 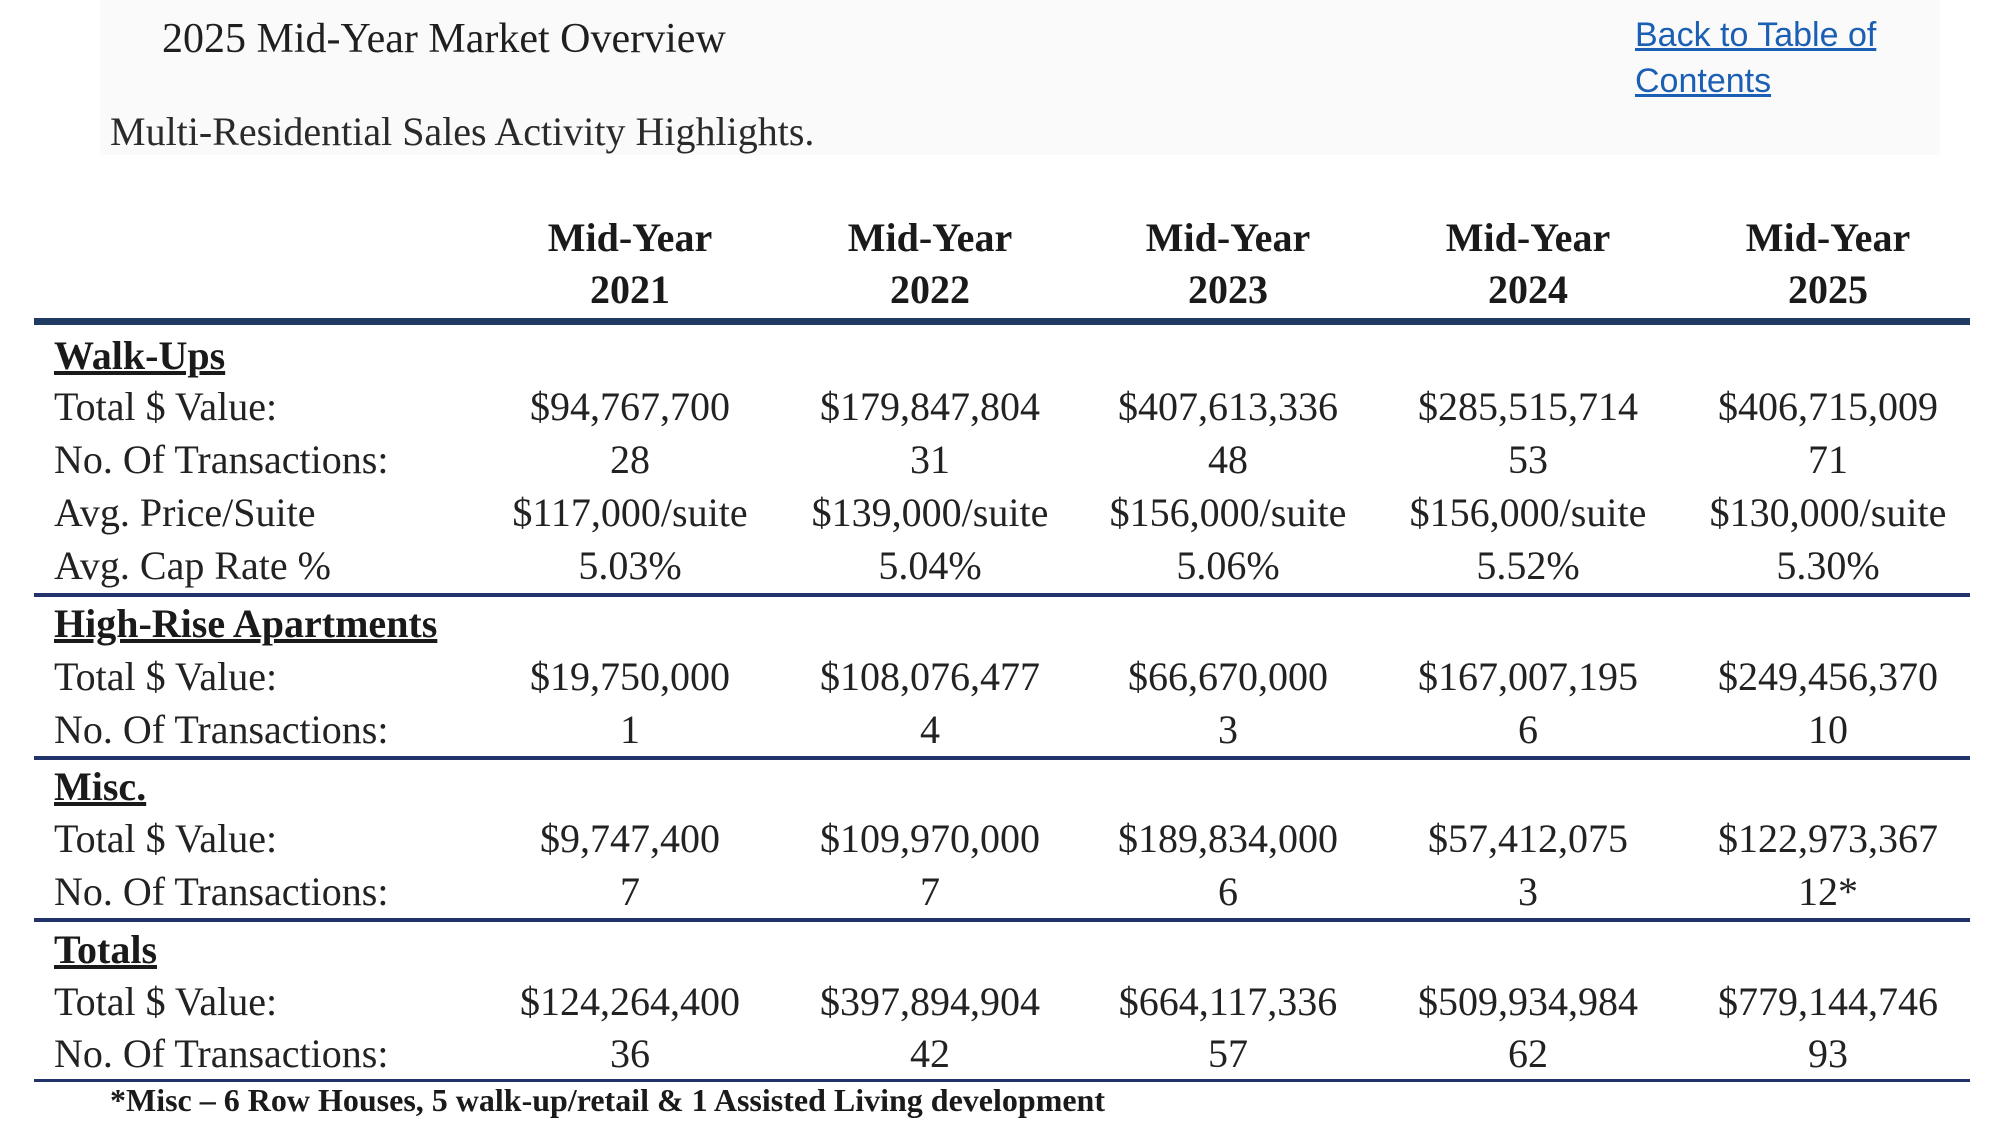 What do you see at coordinates (1828, 512) in the screenshot?
I see `table-cell: $130,000/suite` at bounding box center [1828, 512].